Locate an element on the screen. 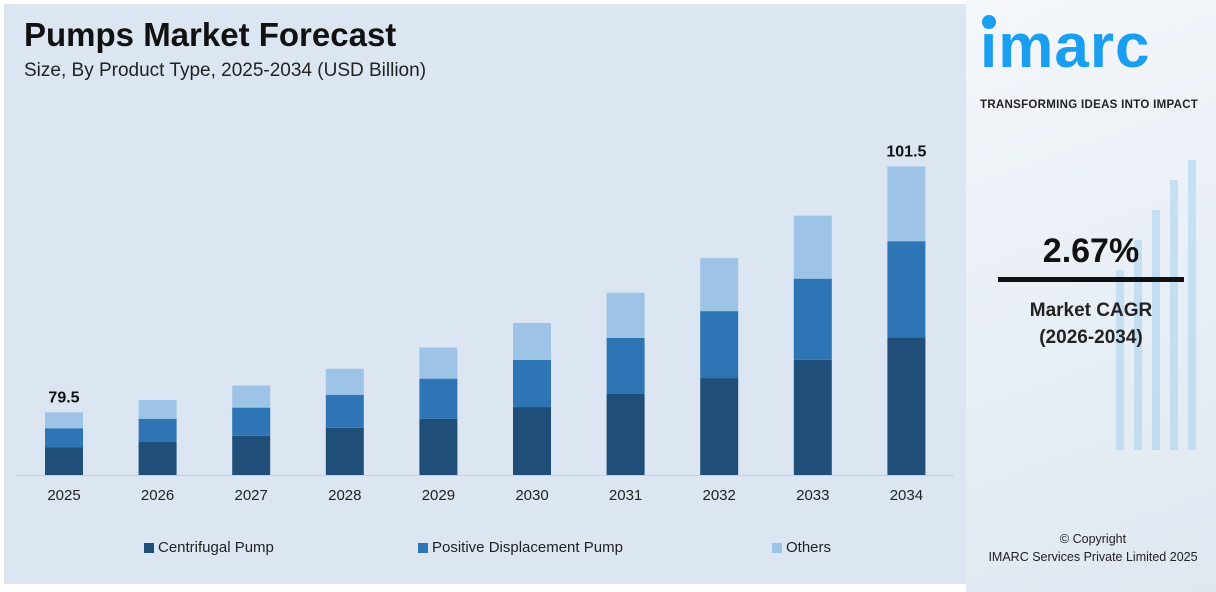  bar-2026-positive-displacement-pump is located at coordinates (157, 430).